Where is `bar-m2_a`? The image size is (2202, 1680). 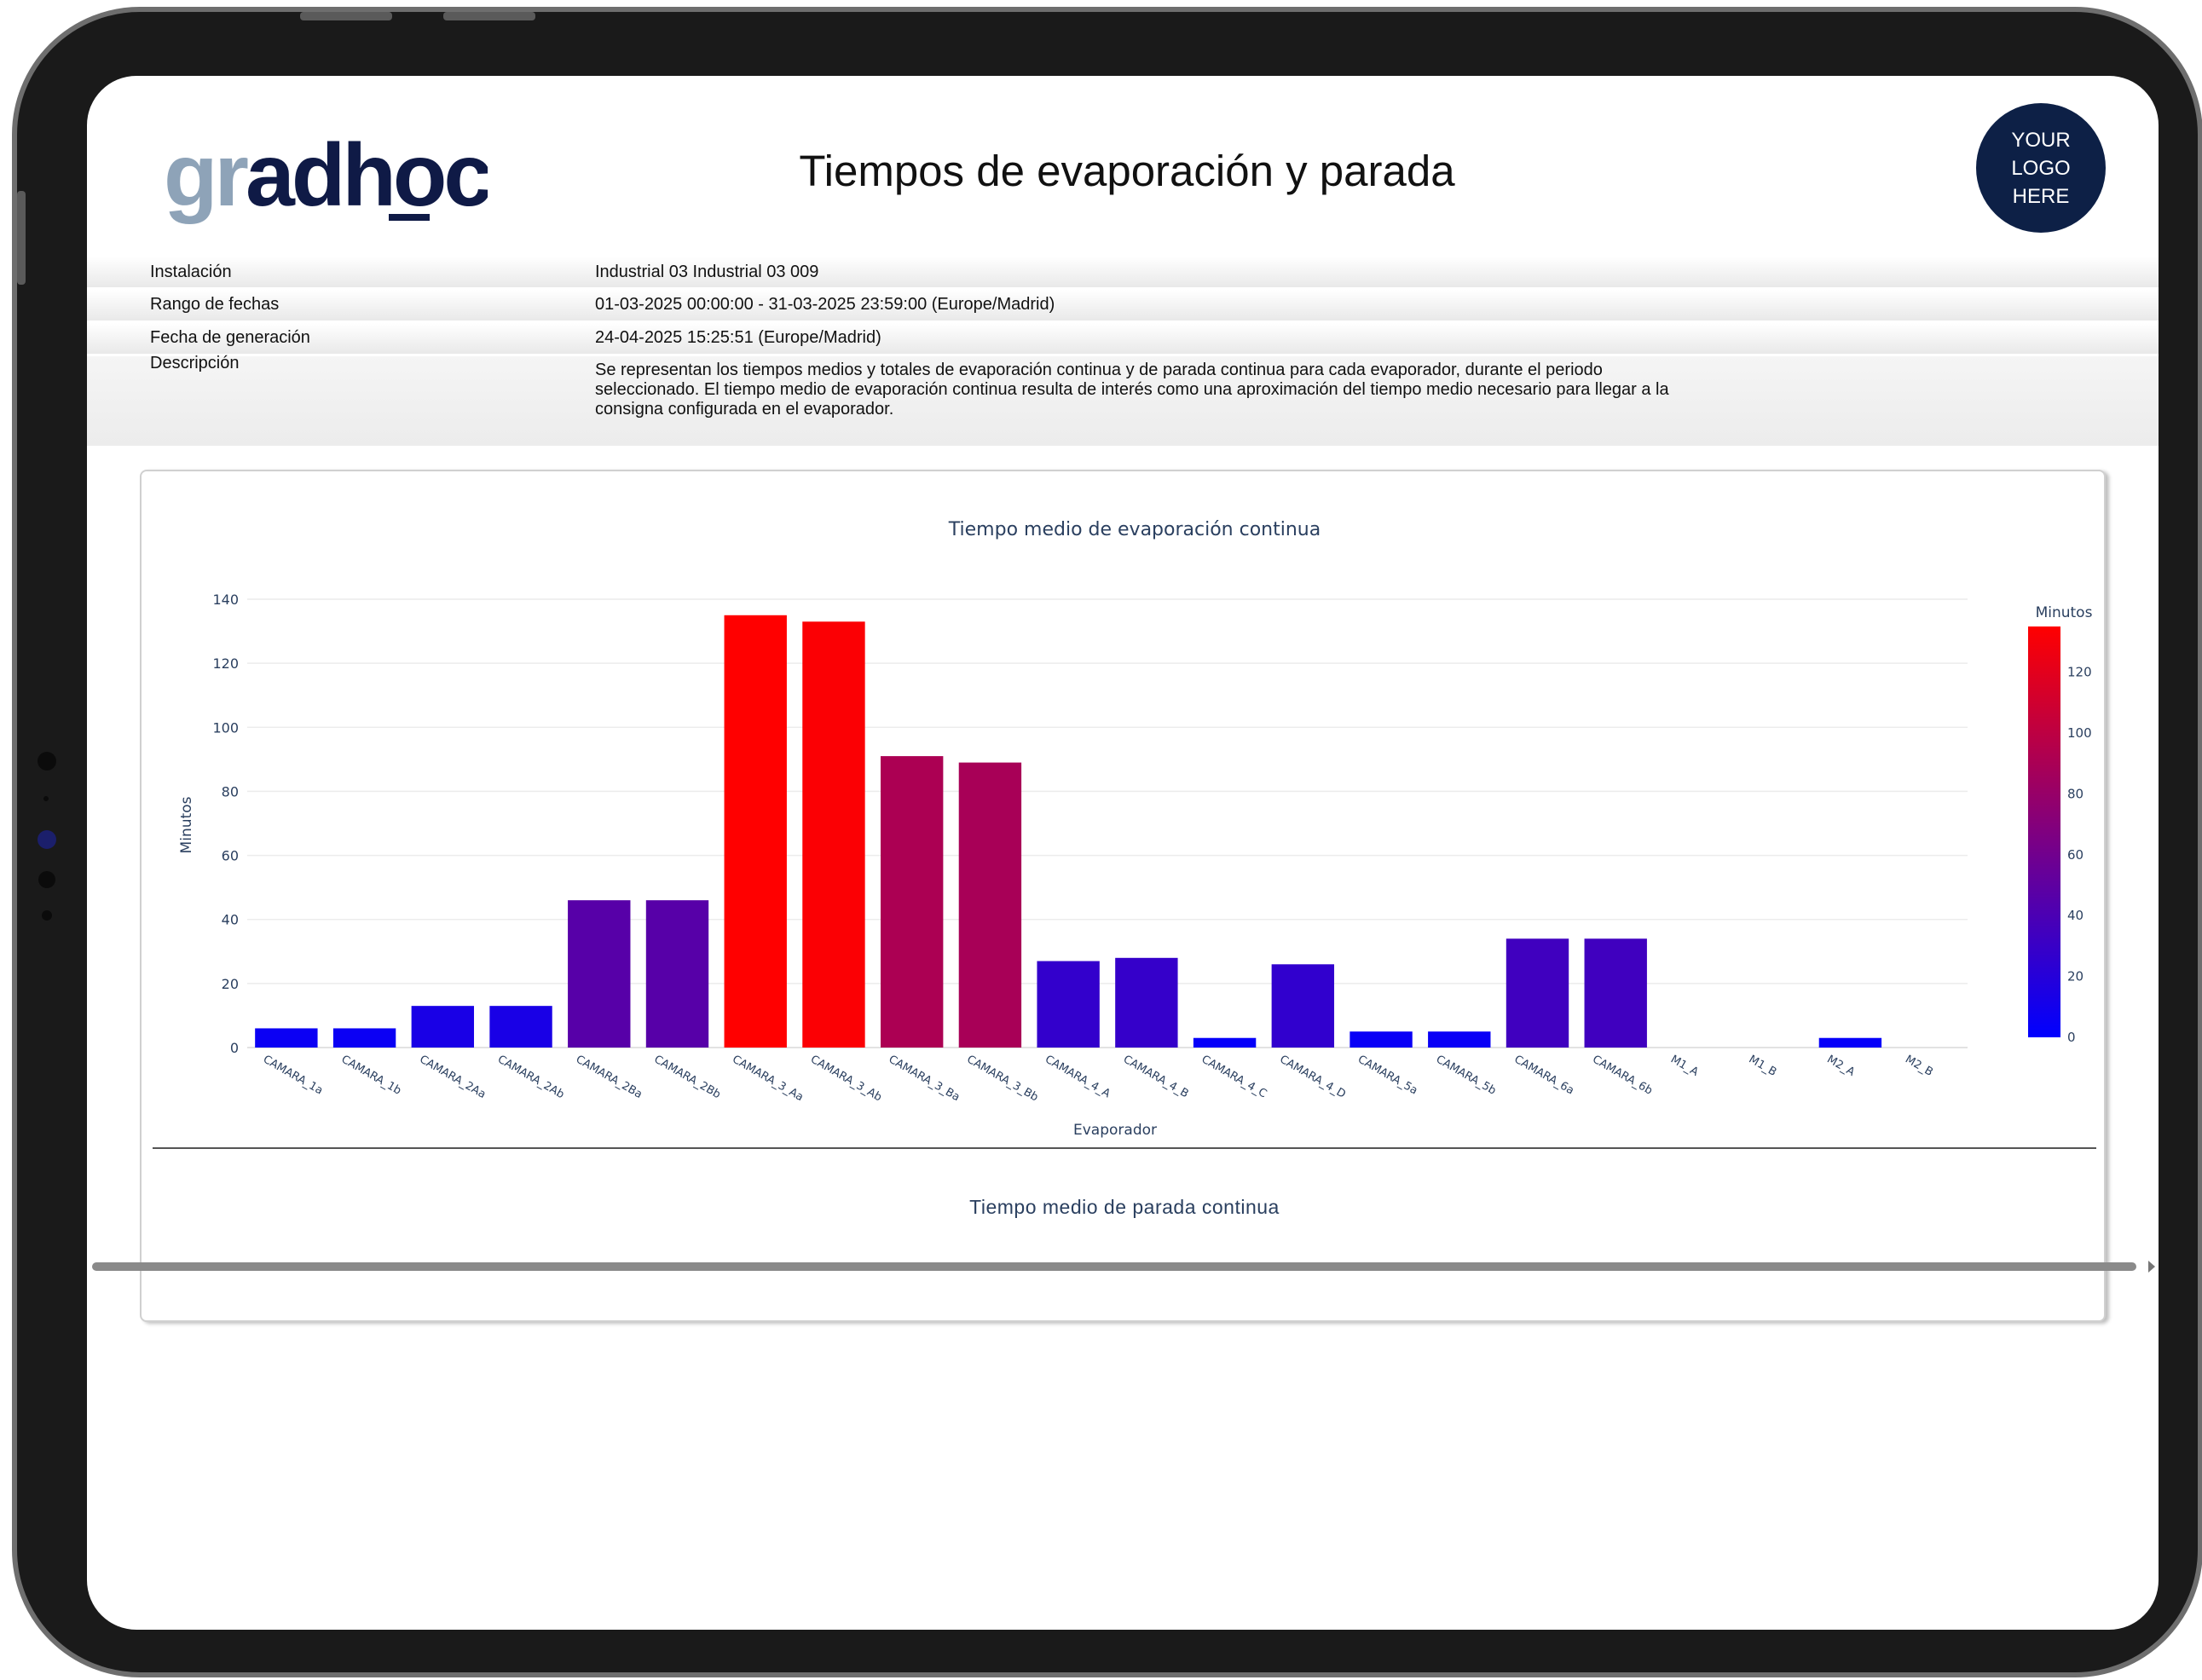 bar-m2_a is located at coordinates (1850, 1042).